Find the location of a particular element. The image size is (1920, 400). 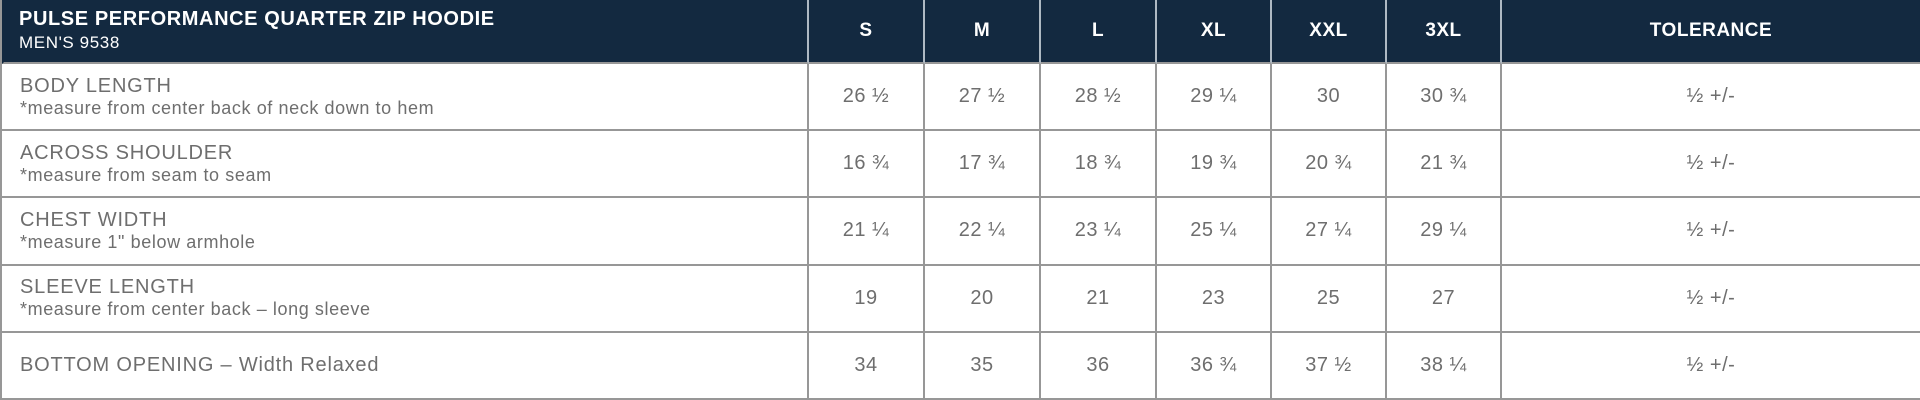

size-value-cell: 20 is located at coordinates (983, 299).